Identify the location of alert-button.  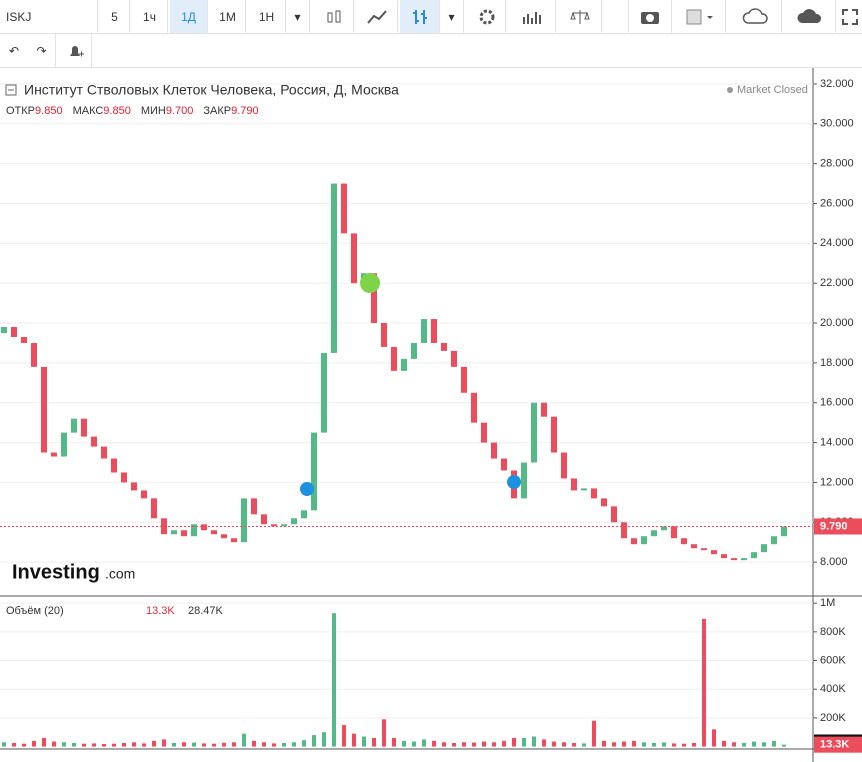
(75, 50).